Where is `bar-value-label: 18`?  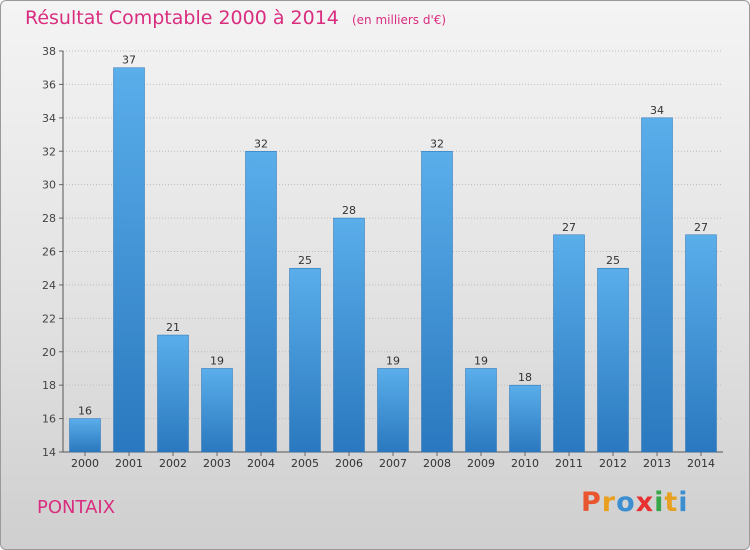 bar-value-label: 18 is located at coordinates (525, 377).